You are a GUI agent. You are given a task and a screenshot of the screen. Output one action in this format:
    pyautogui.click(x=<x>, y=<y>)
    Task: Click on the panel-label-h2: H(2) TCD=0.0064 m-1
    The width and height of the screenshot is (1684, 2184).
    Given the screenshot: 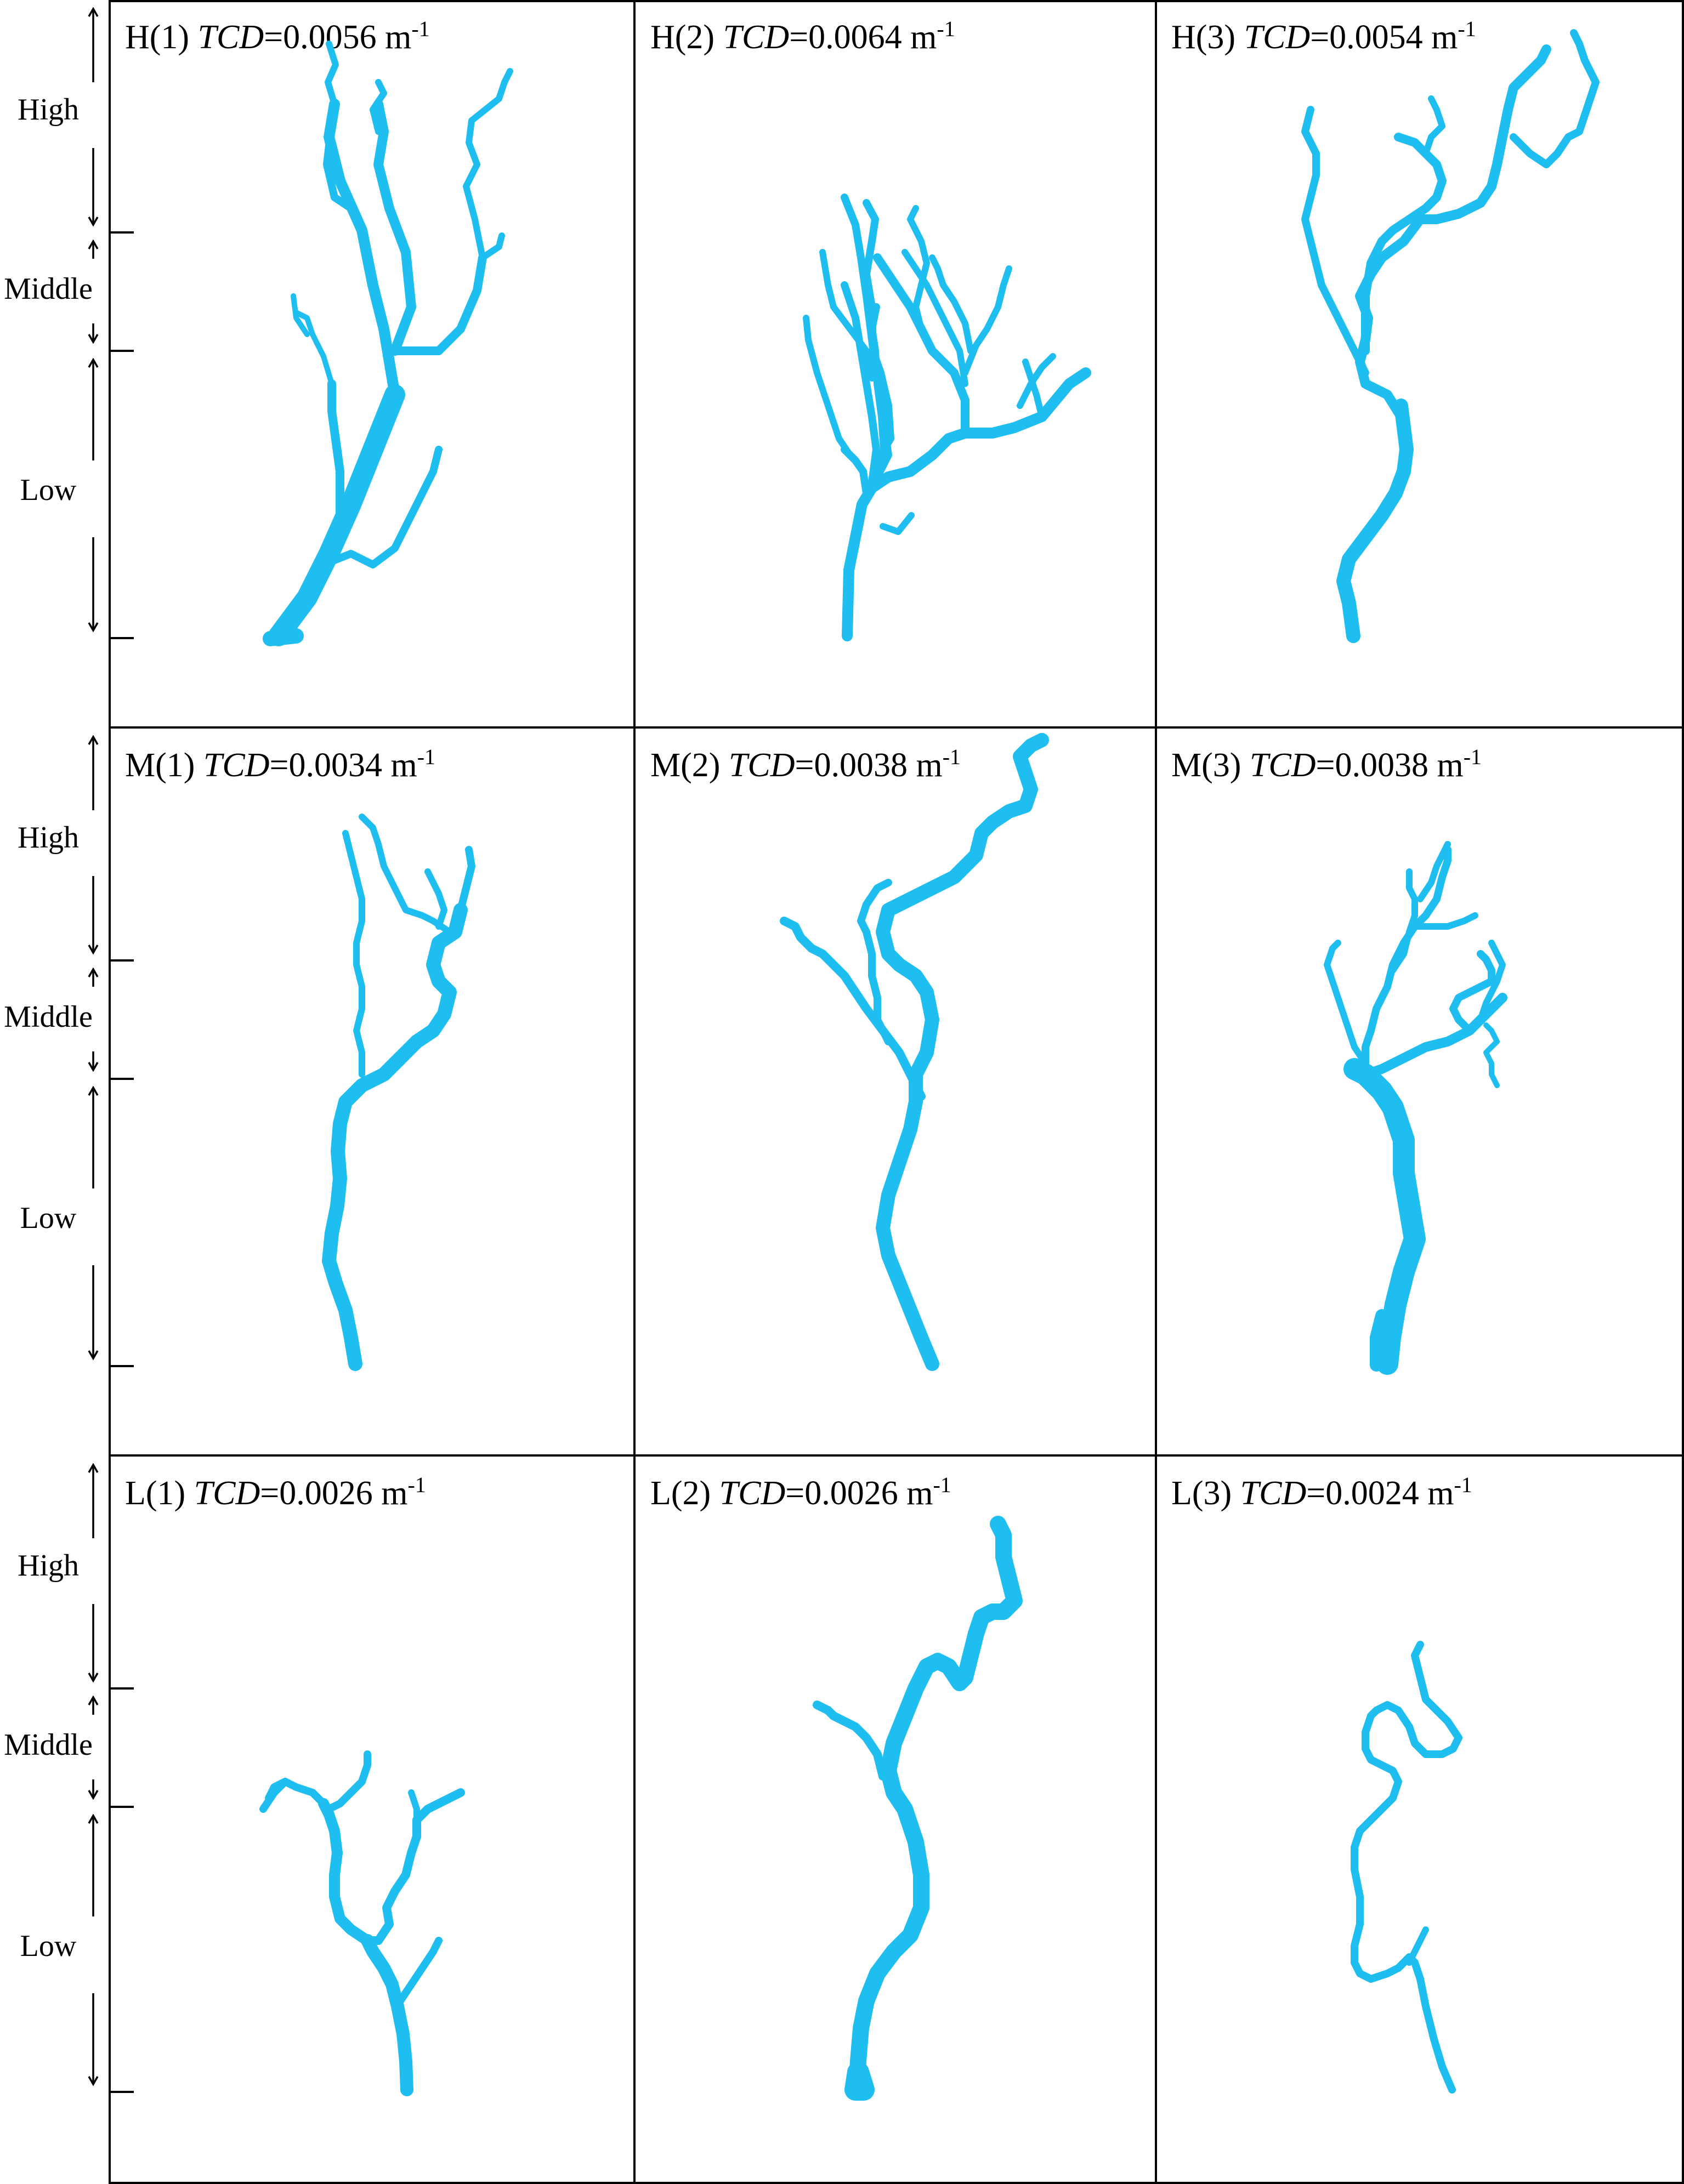 What is the action you would take?
    pyautogui.click(x=803, y=36)
    